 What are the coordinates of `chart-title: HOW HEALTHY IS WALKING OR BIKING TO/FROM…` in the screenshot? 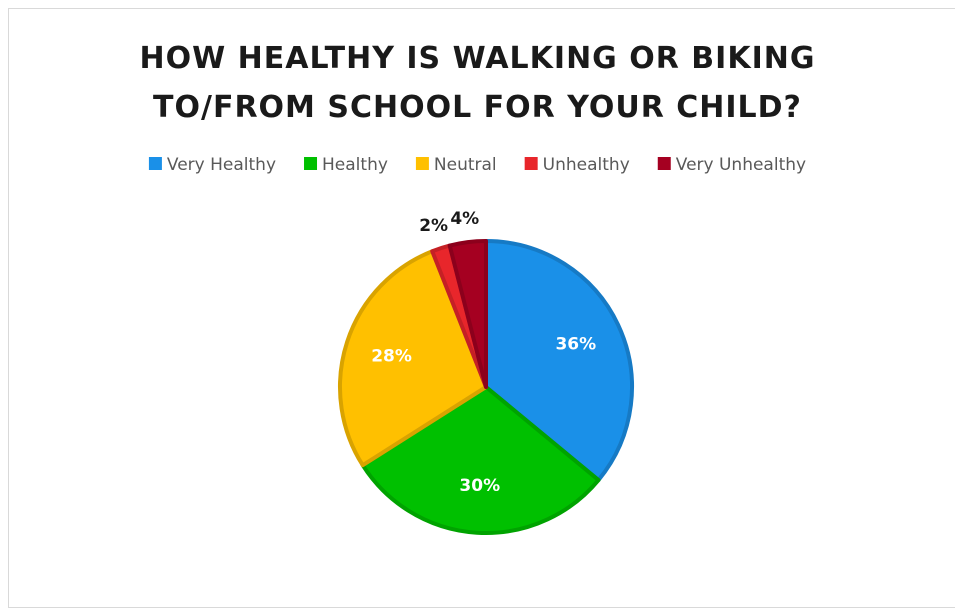 It's located at (477, 83).